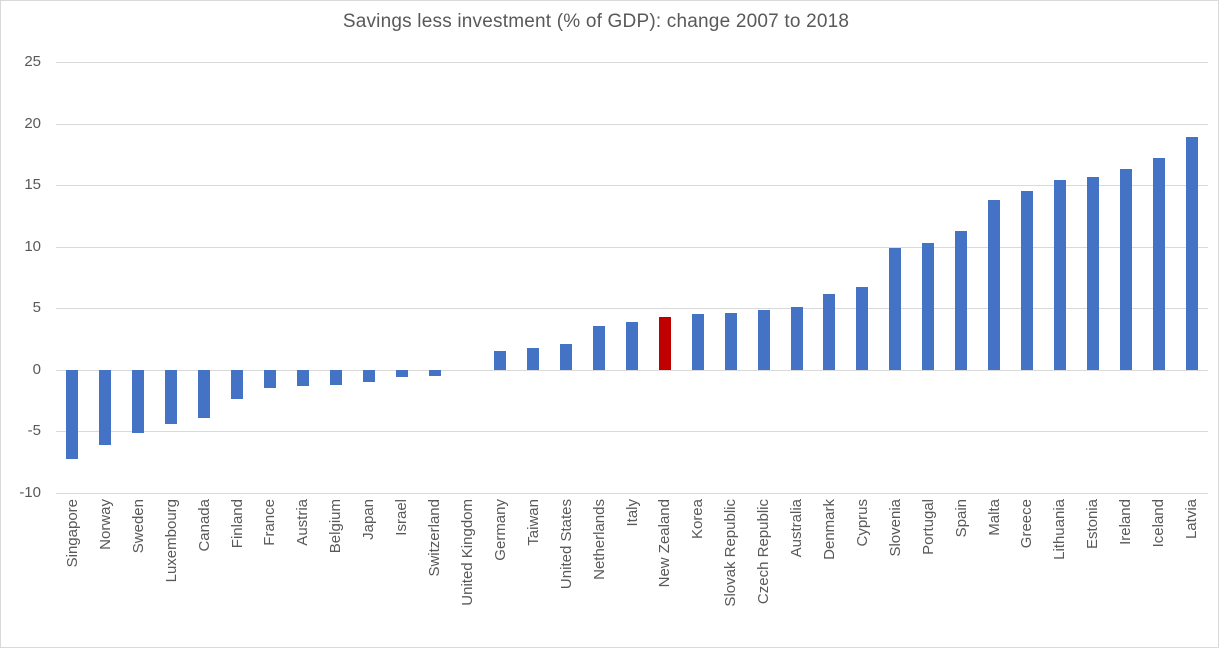 The width and height of the screenshot is (1219, 648). I want to click on x-axis-label-korea: Korea, so click(698, 519).